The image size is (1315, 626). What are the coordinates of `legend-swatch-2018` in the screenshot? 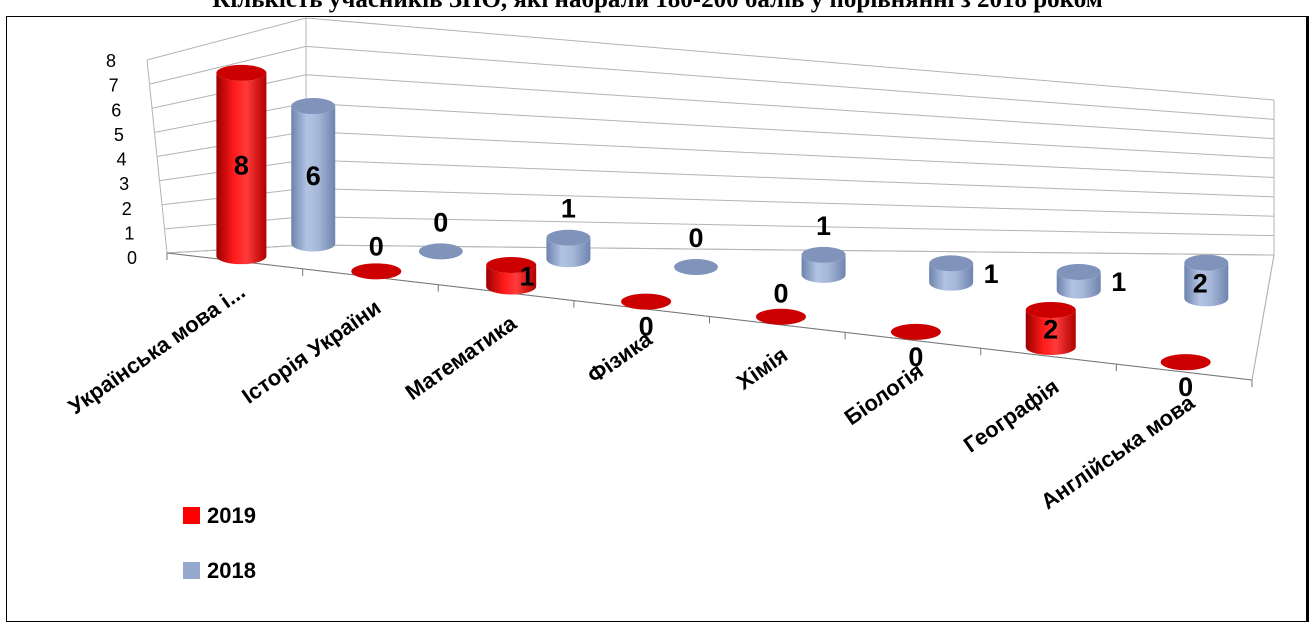 It's located at (191, 570).